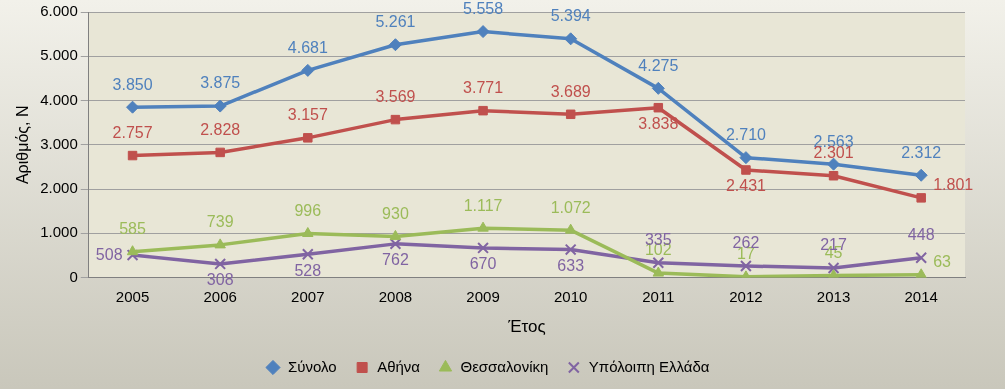 The width and height of the screenshot is (1005, 389). Describe the element at coordinates (395, 296) in the screenshot. I see `x-tick-label: 2008` at that location.